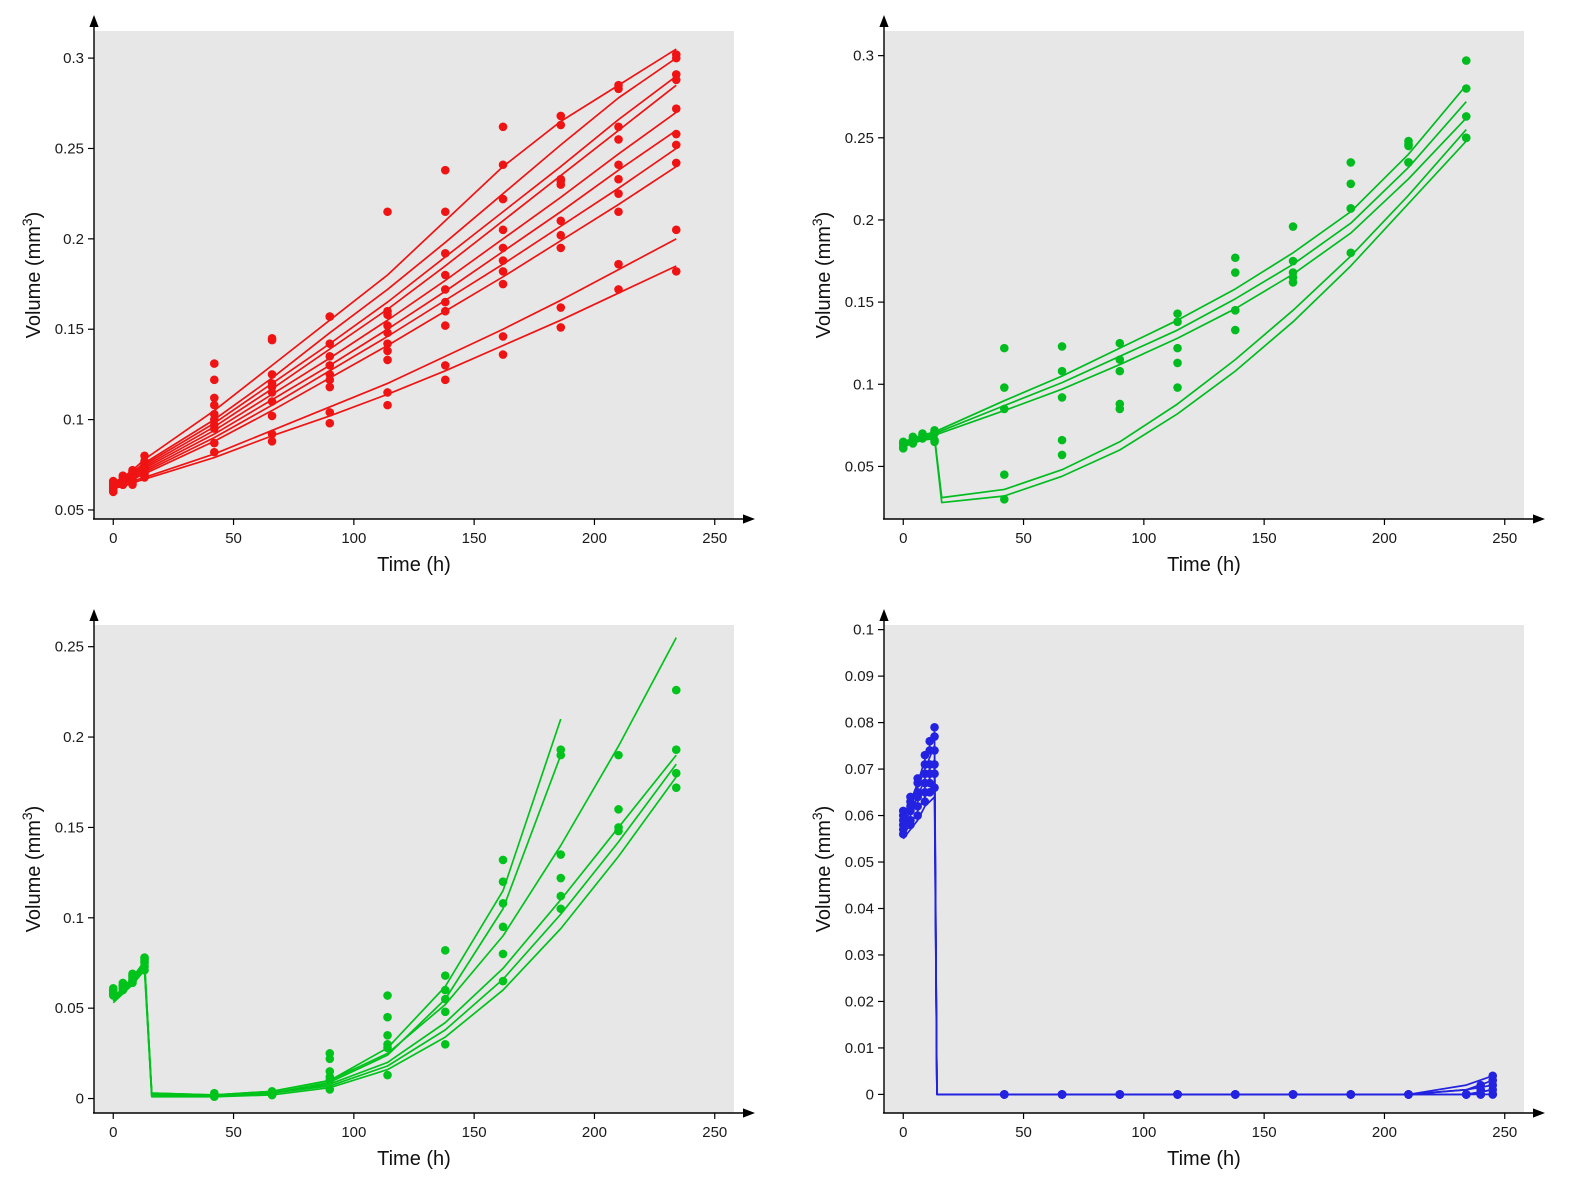 The image size is (1580, 1188). What do you see at coordinates (903, 1132) in the screenshot?
I see `x-tick-label: 0` at bounding box center [903, 1132].